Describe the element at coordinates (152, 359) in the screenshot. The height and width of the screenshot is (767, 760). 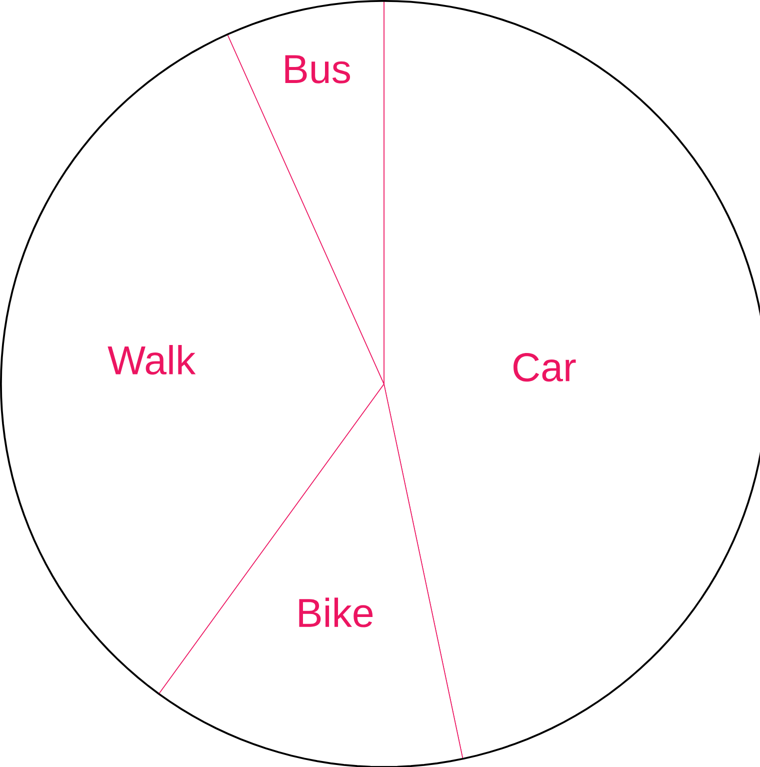
I see `slice-label: Walk` at that location.